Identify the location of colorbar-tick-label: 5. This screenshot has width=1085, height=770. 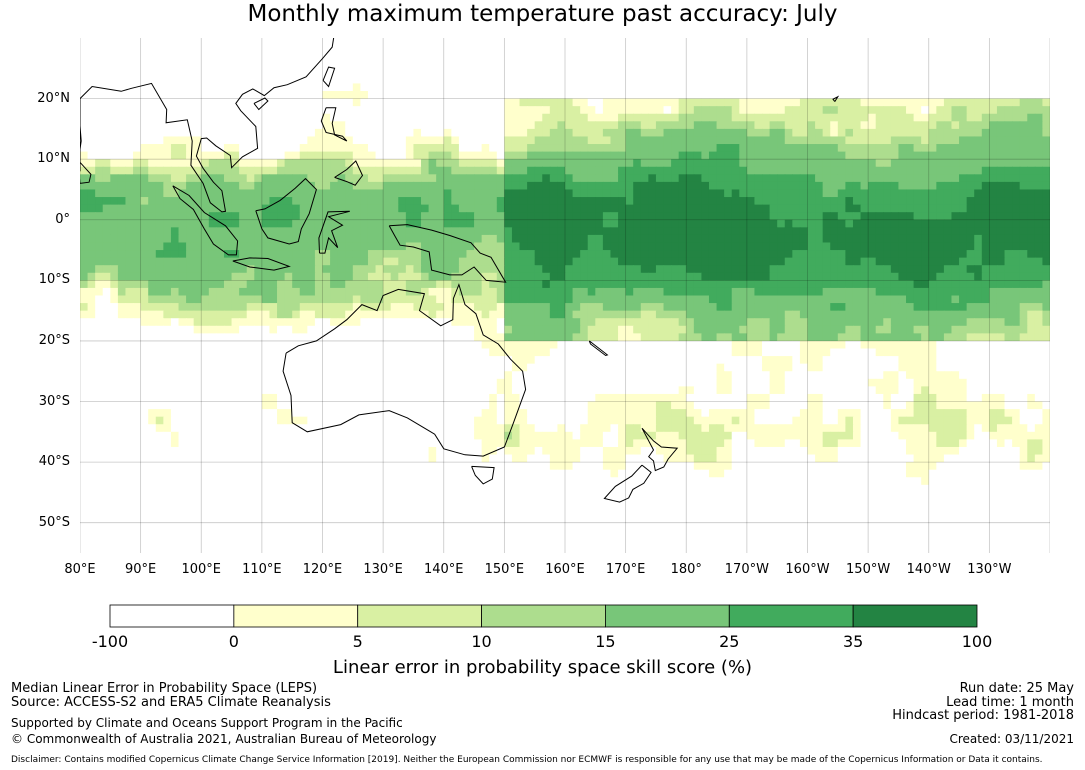
(357, 641).